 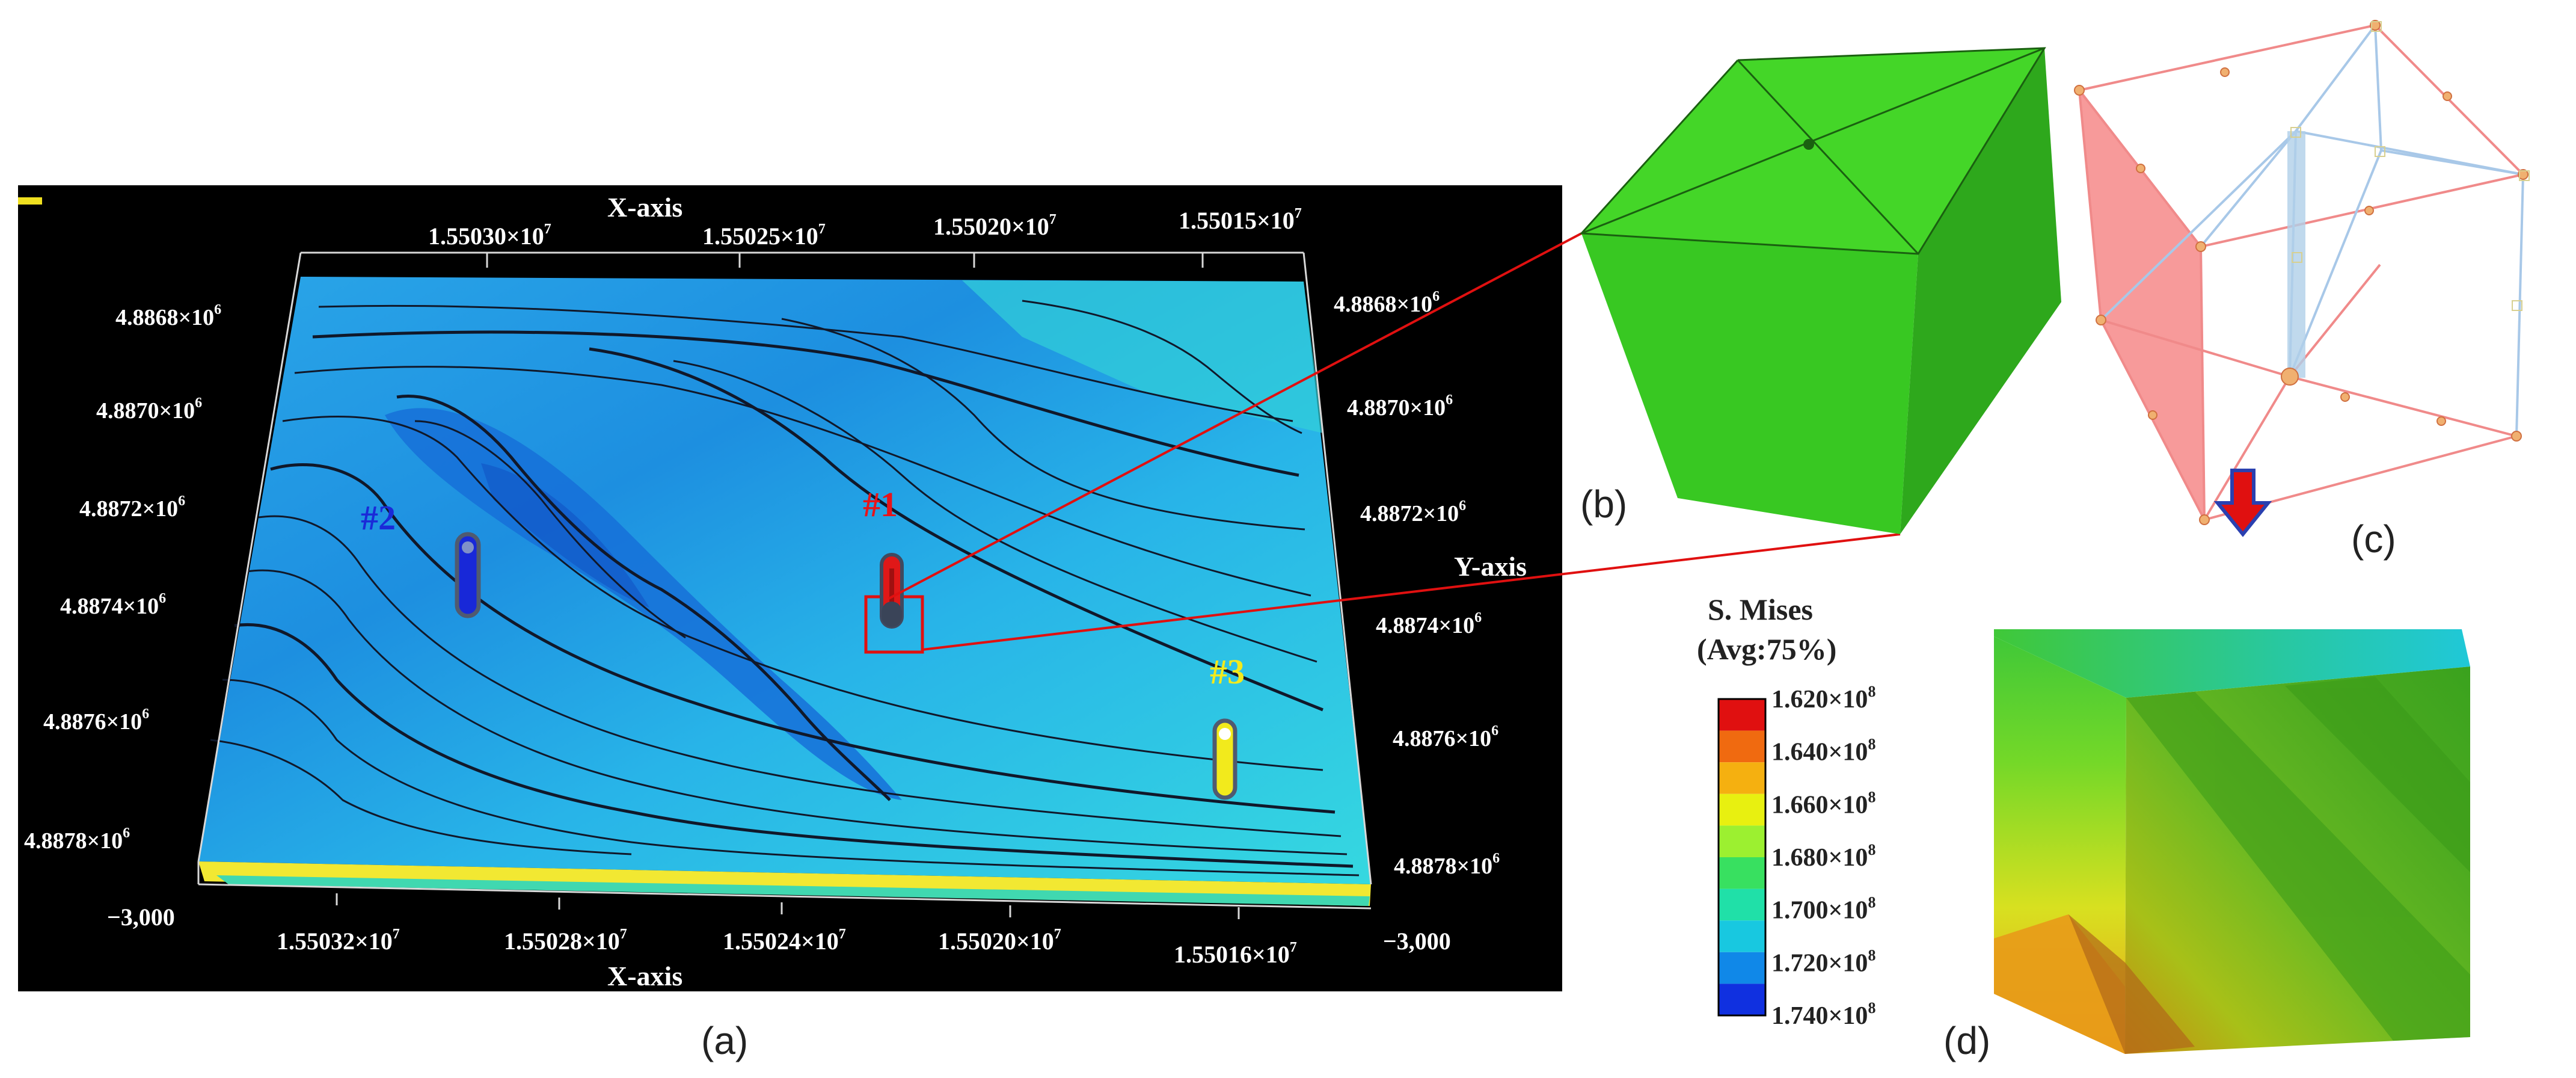 I want to click on right-y-tick: 4.8876×10, so click(x=1442, y=739).